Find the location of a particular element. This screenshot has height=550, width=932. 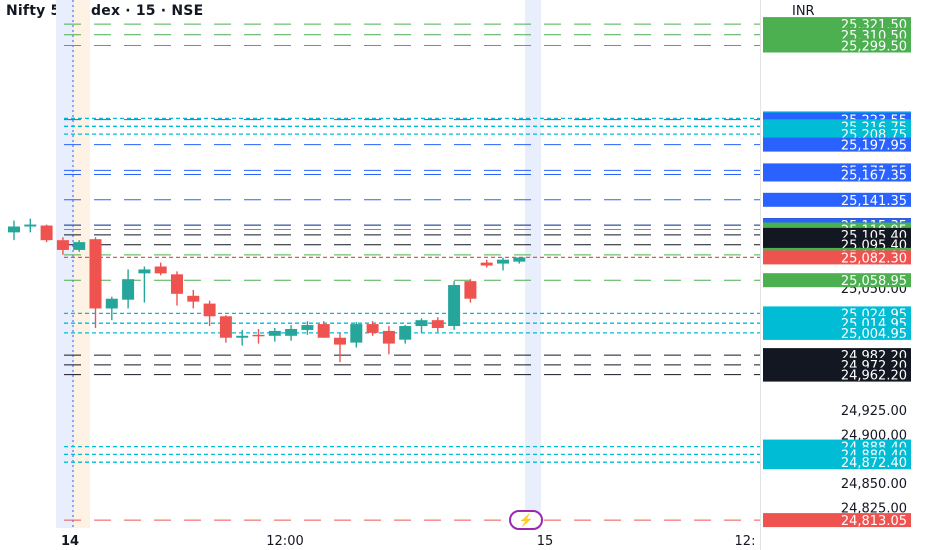

price-label: 25,197.95 is located at coordinates (874, 146).